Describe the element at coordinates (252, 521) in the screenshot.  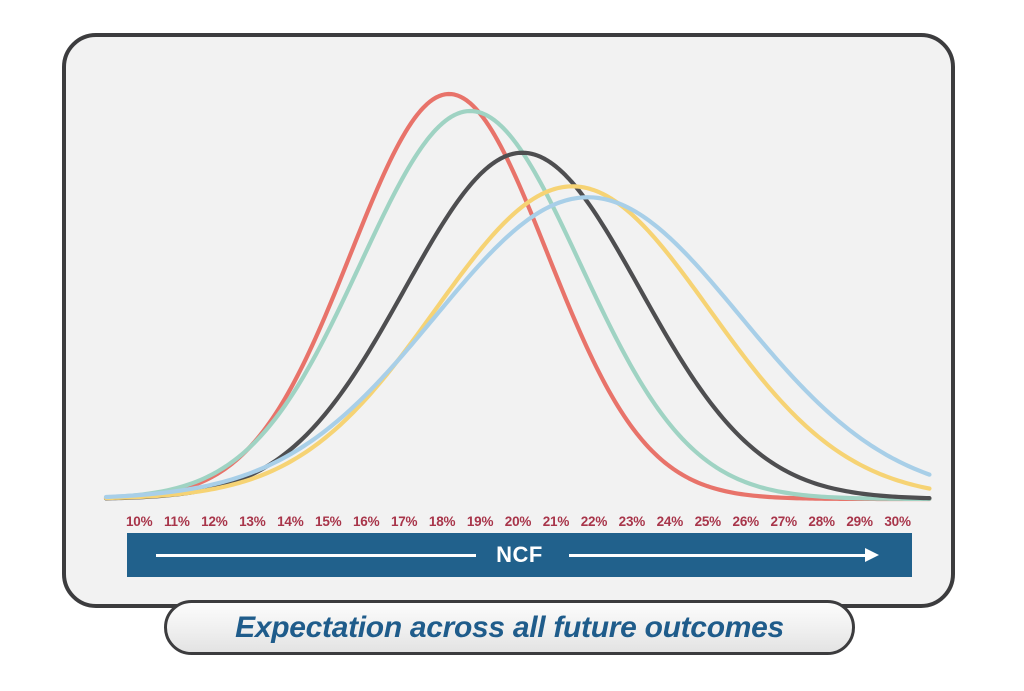
I see `x-tick-label: 13%` at that location.